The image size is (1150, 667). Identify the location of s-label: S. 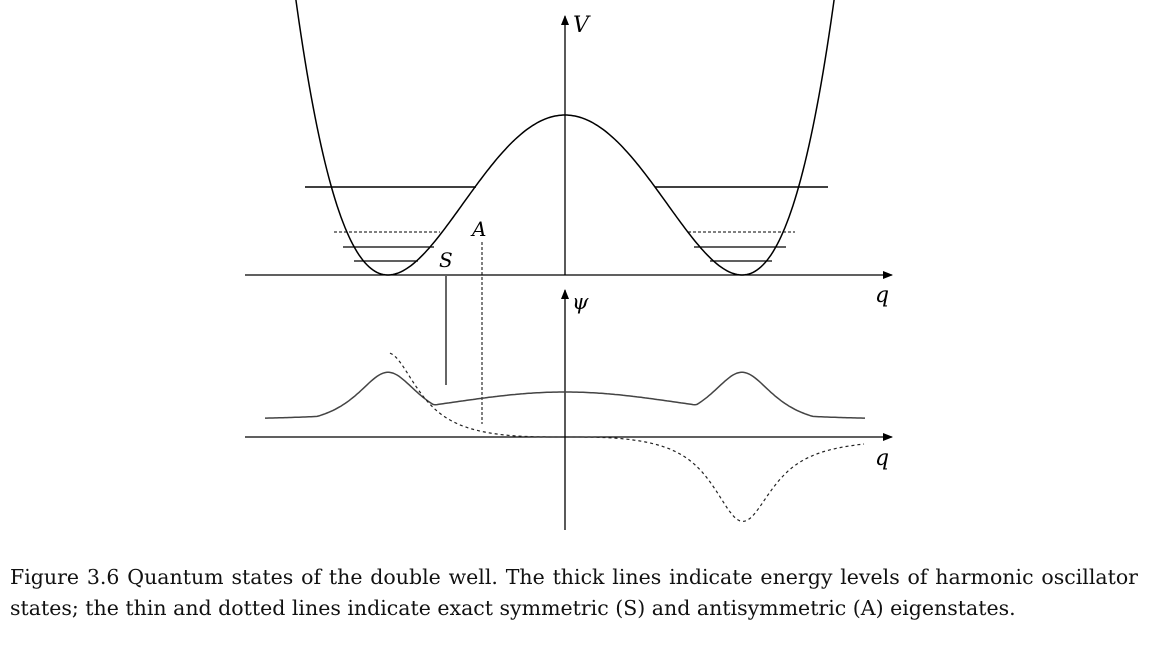
(446, 260).